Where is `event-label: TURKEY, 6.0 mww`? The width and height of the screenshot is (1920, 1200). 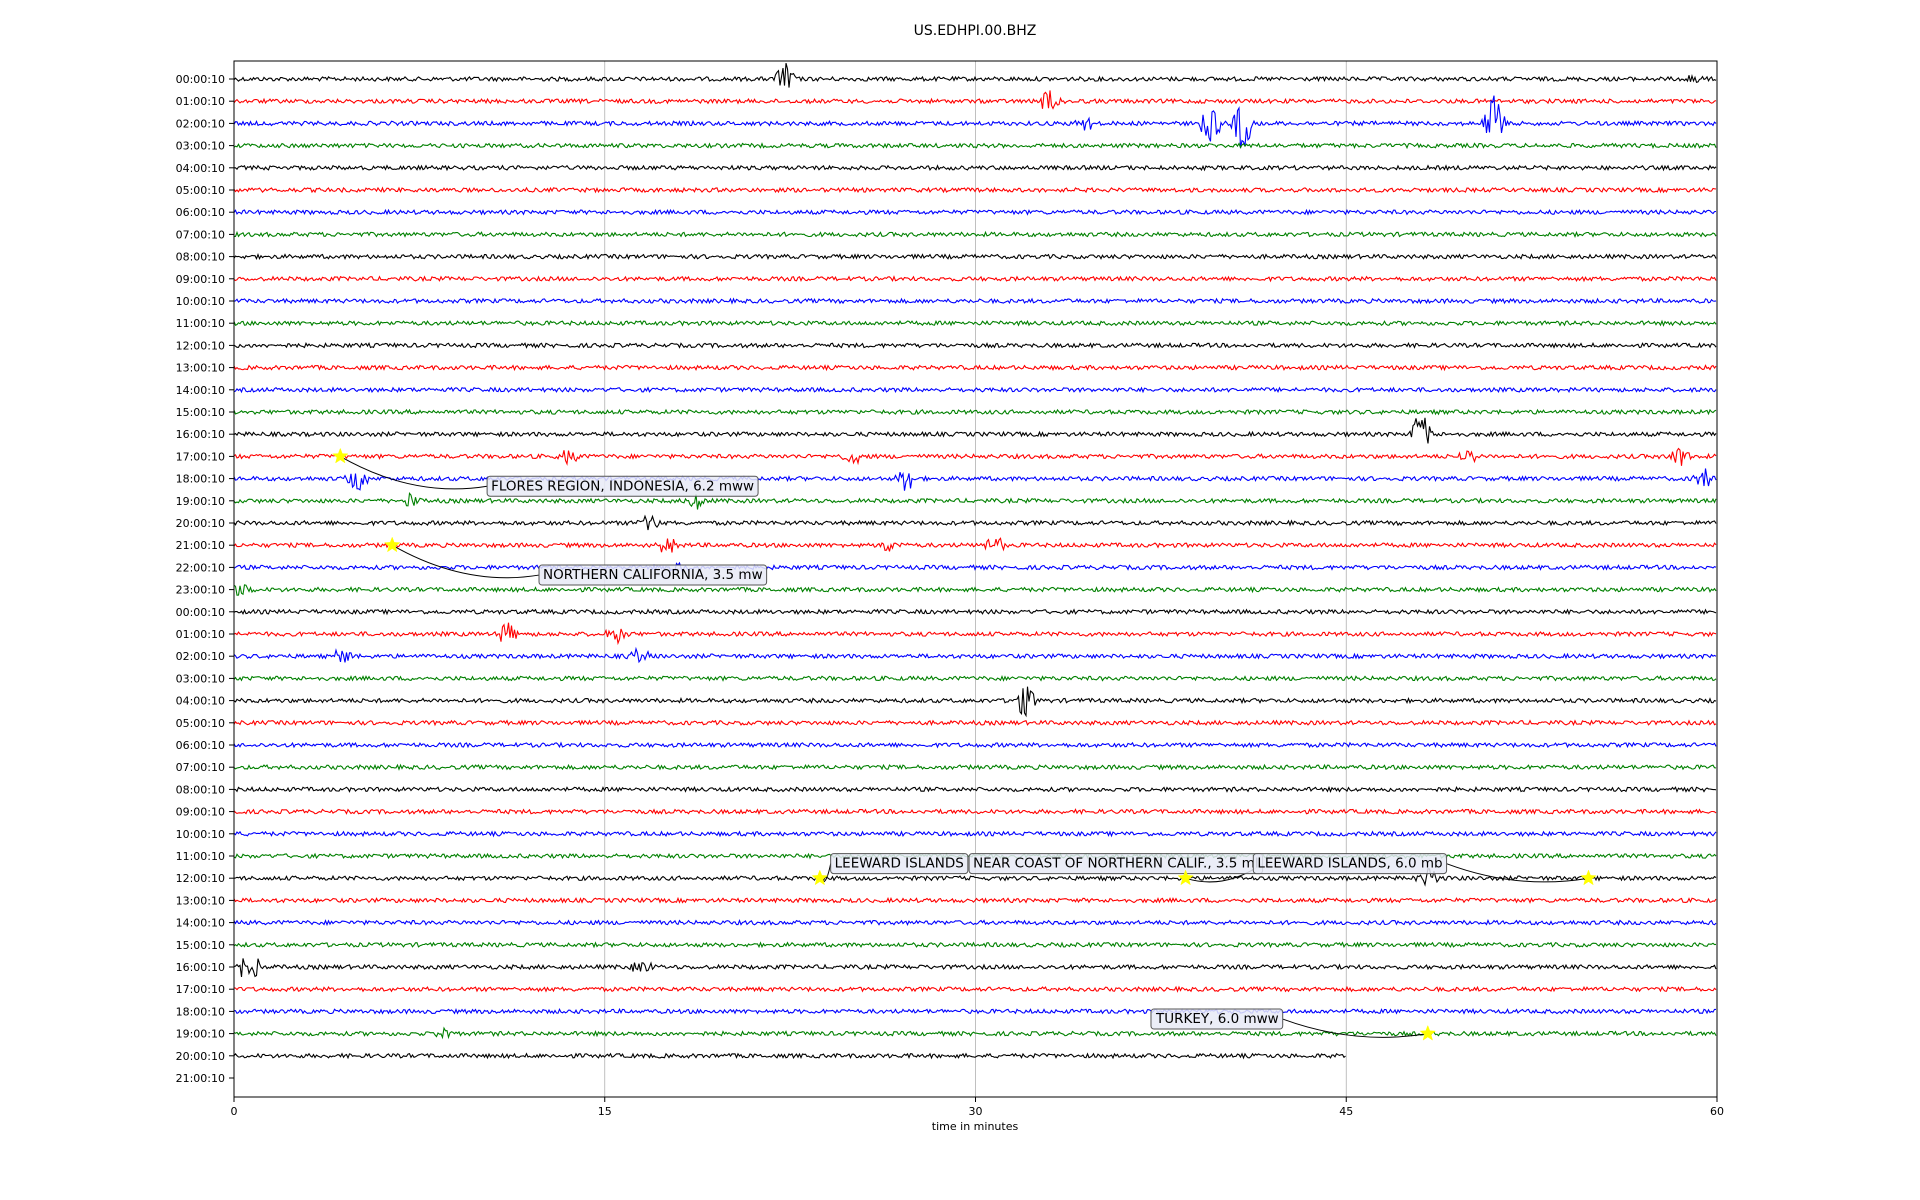 event-label: TURKEY, 6.0 mww is located at coordinates (1217, 1019).